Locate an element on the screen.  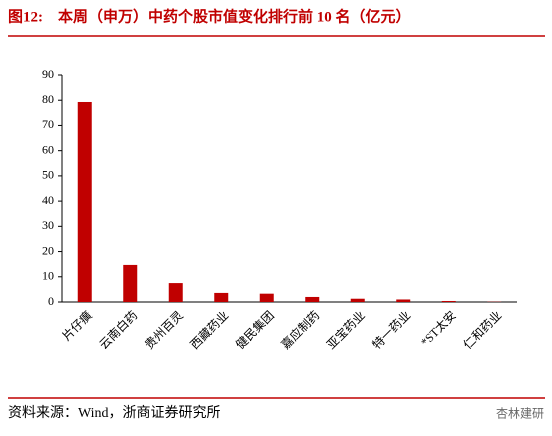
x-tick-label: 西藏药业 is located at coordinates (209, 330).